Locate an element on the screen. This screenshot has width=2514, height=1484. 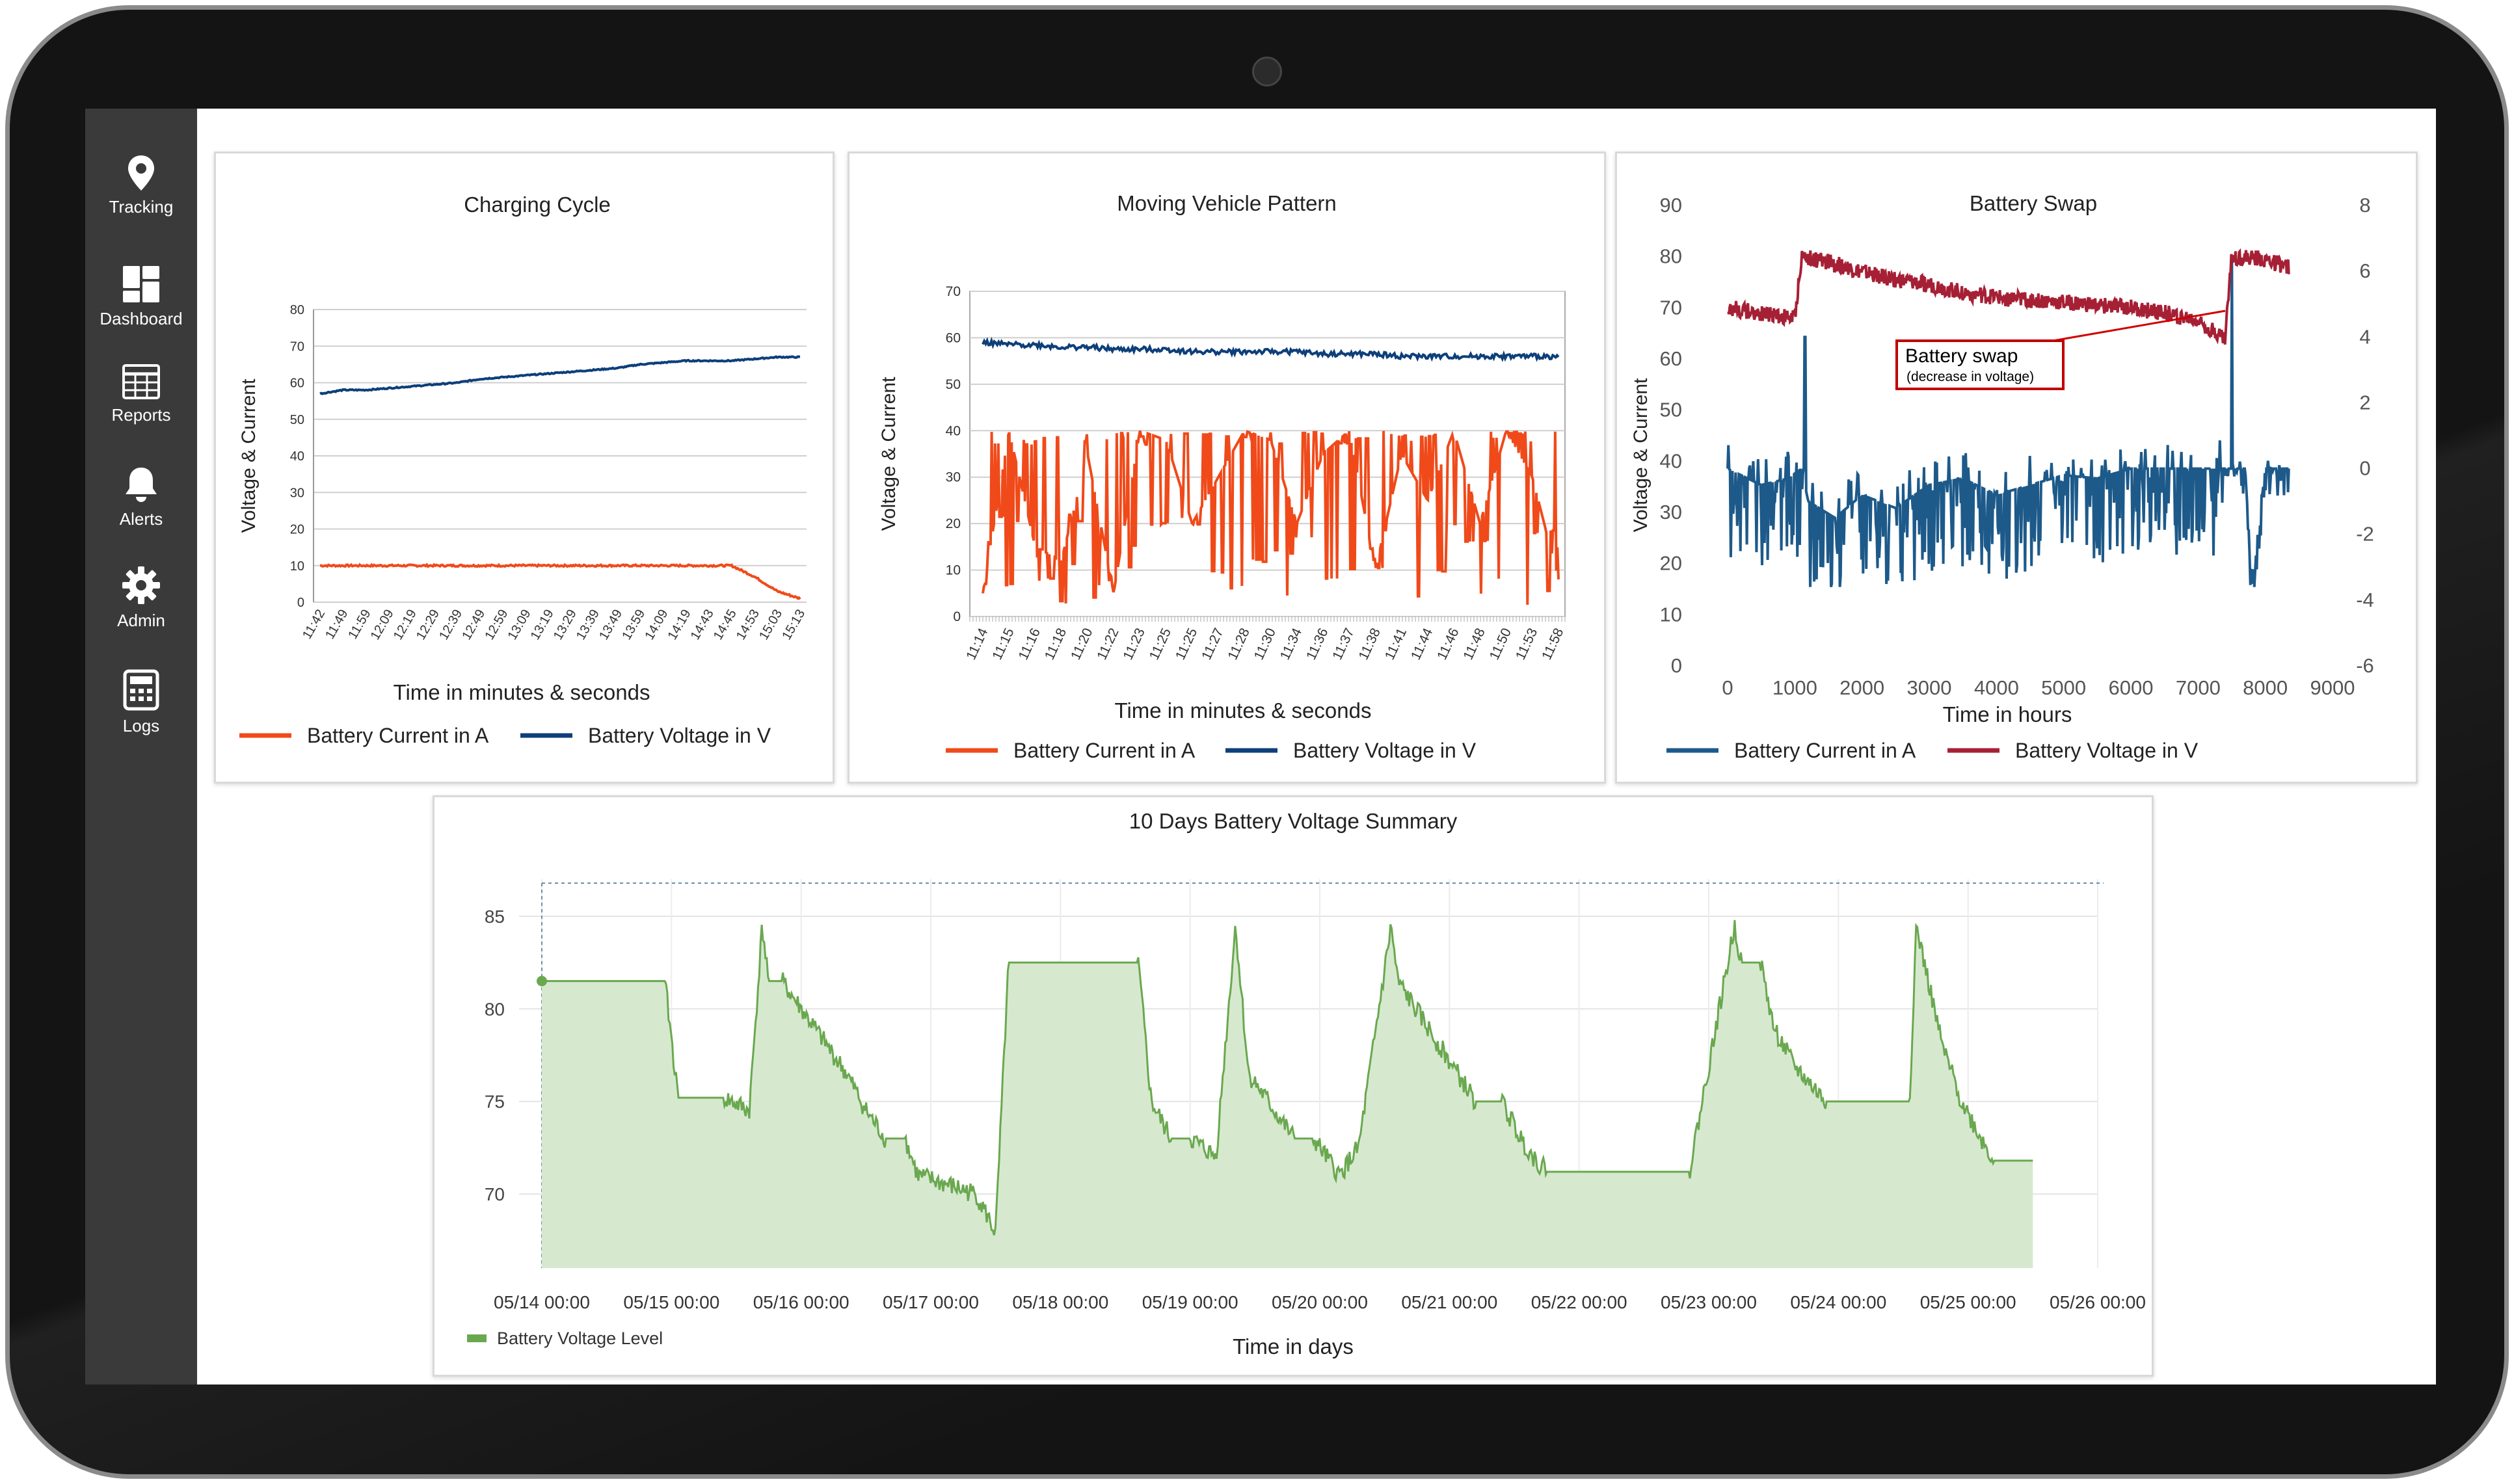
chart-title: 10 Days Battery Voltage Summary is located at coordinates (1293, 821).